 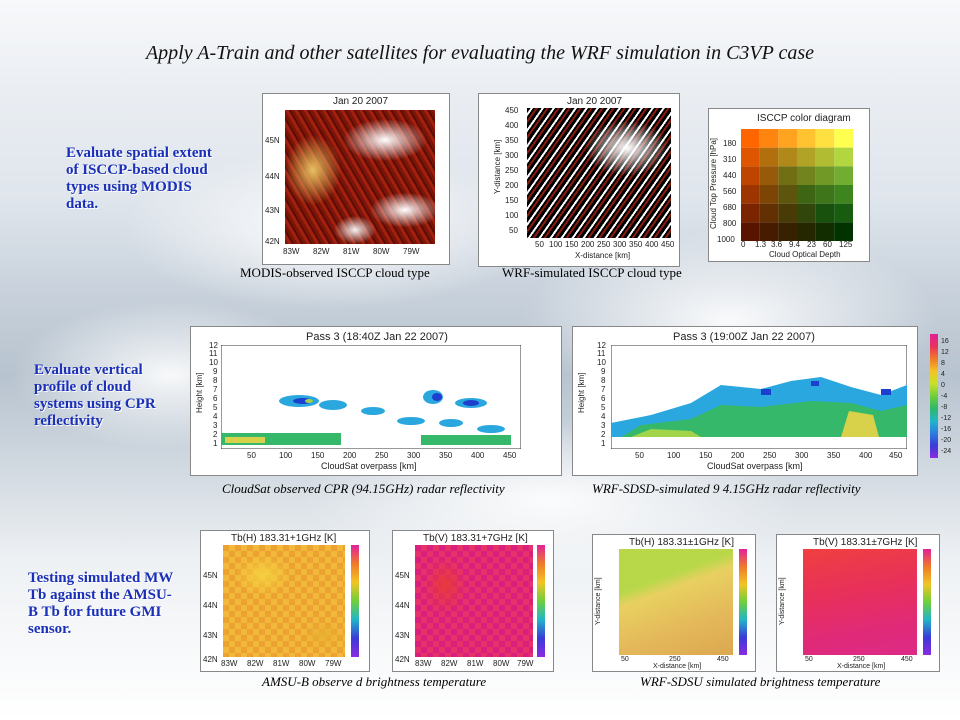 I want to click on y-tick: 9, so click(x=603, y=371).